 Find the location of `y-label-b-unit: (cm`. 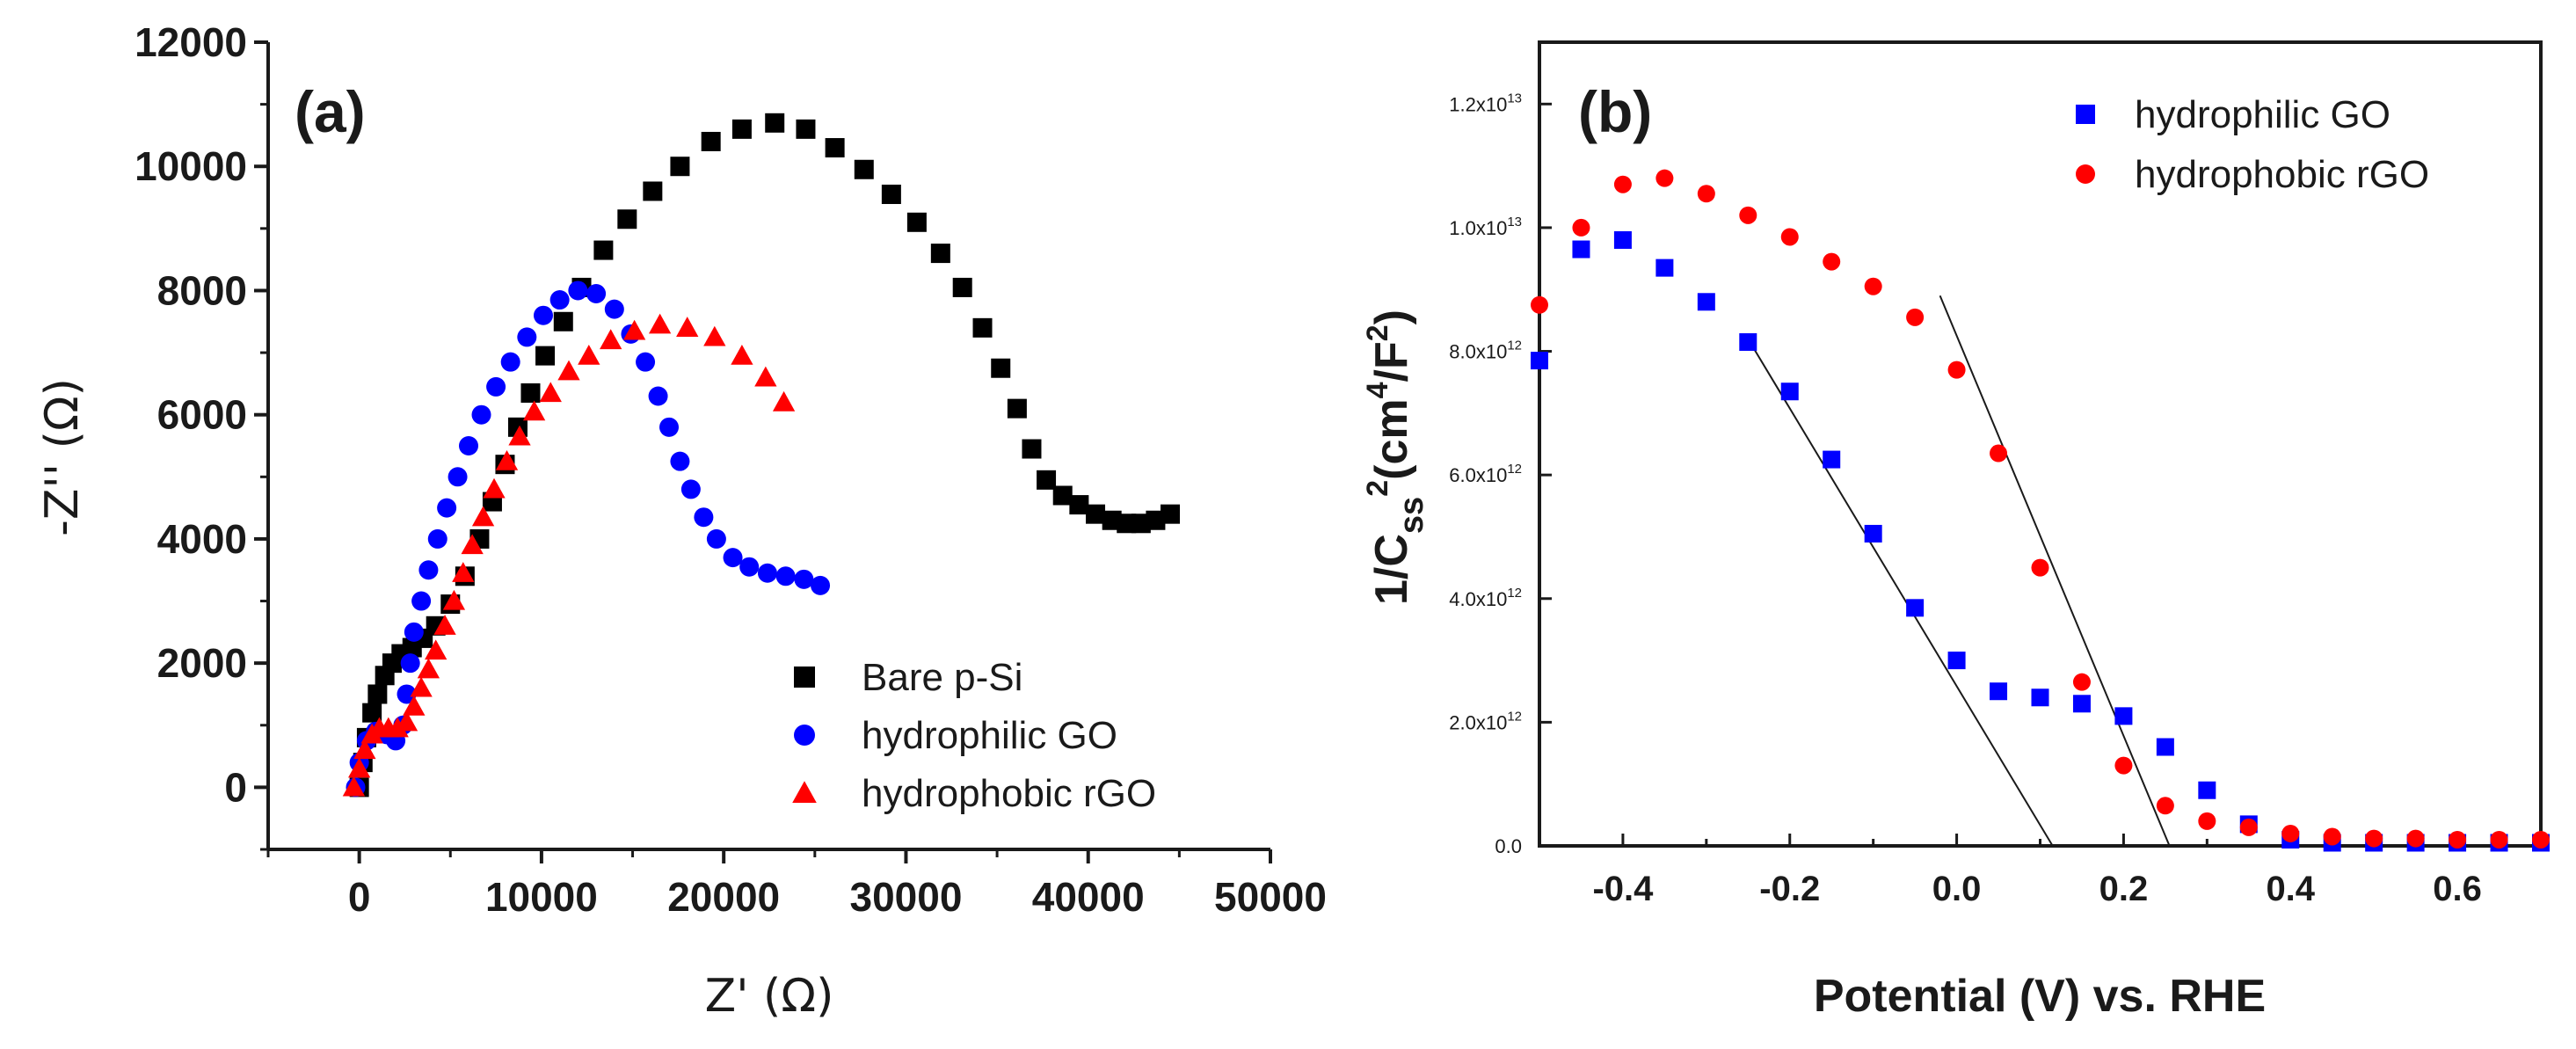

y-label-b-unit: (cm is located at coordinates (1391, 438).